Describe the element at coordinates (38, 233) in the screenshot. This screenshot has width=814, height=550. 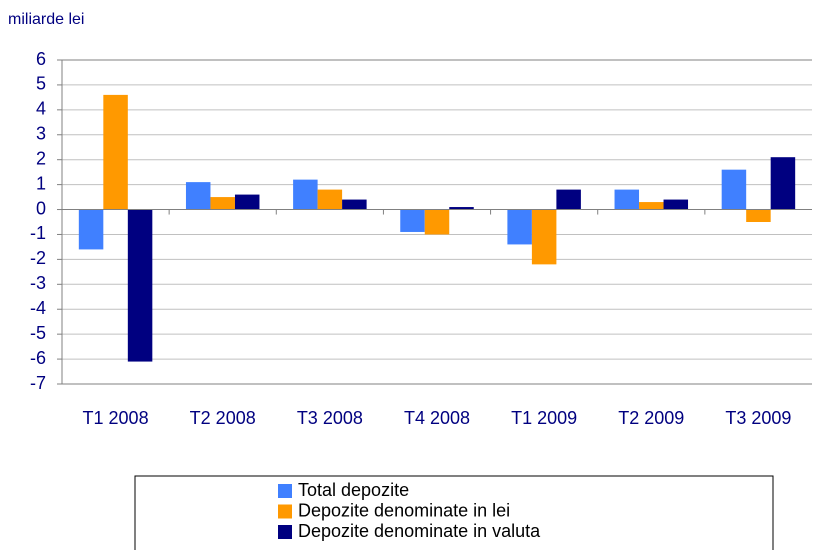
I see `y-tick-label: -1` at that location.